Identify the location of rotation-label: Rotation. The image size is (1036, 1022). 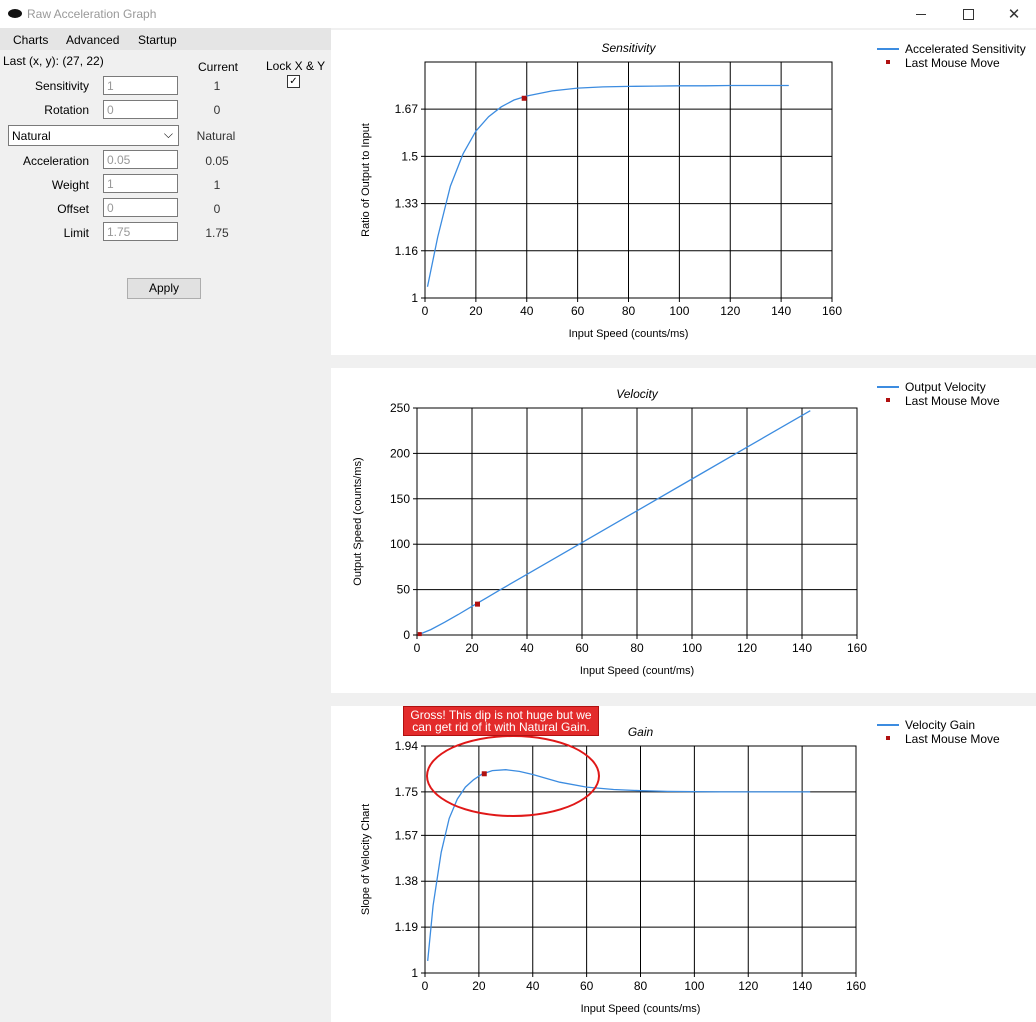
(66, 110).